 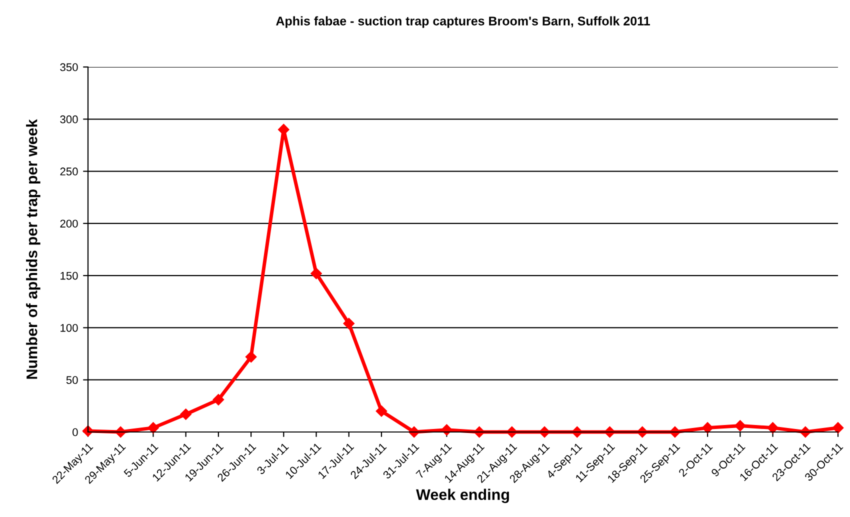 I want to click on y-tick-label: 200, so click(x=69, y=224).